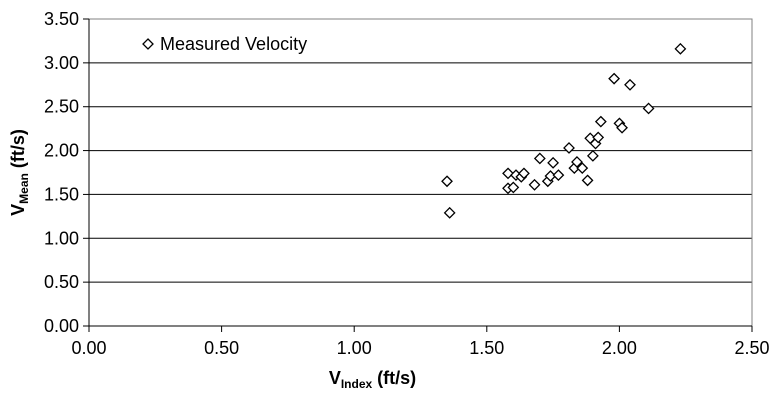 The width and height of the screenshot is (776, 396). I want to click on x-tick-label: 2.00, so click(619, 348).